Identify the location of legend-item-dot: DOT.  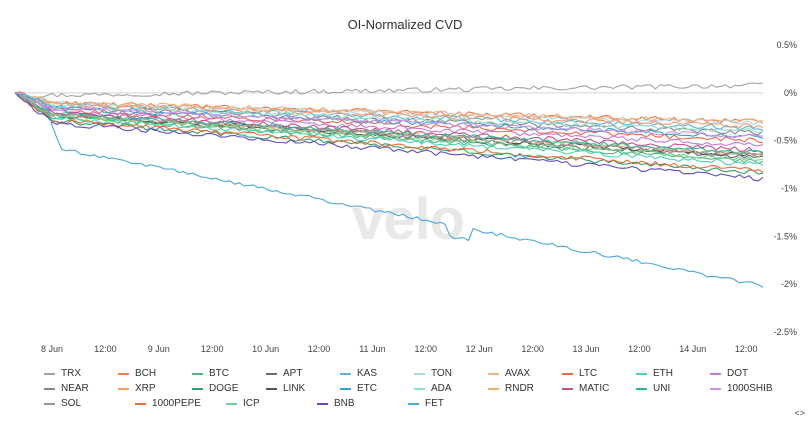
(747, 373).